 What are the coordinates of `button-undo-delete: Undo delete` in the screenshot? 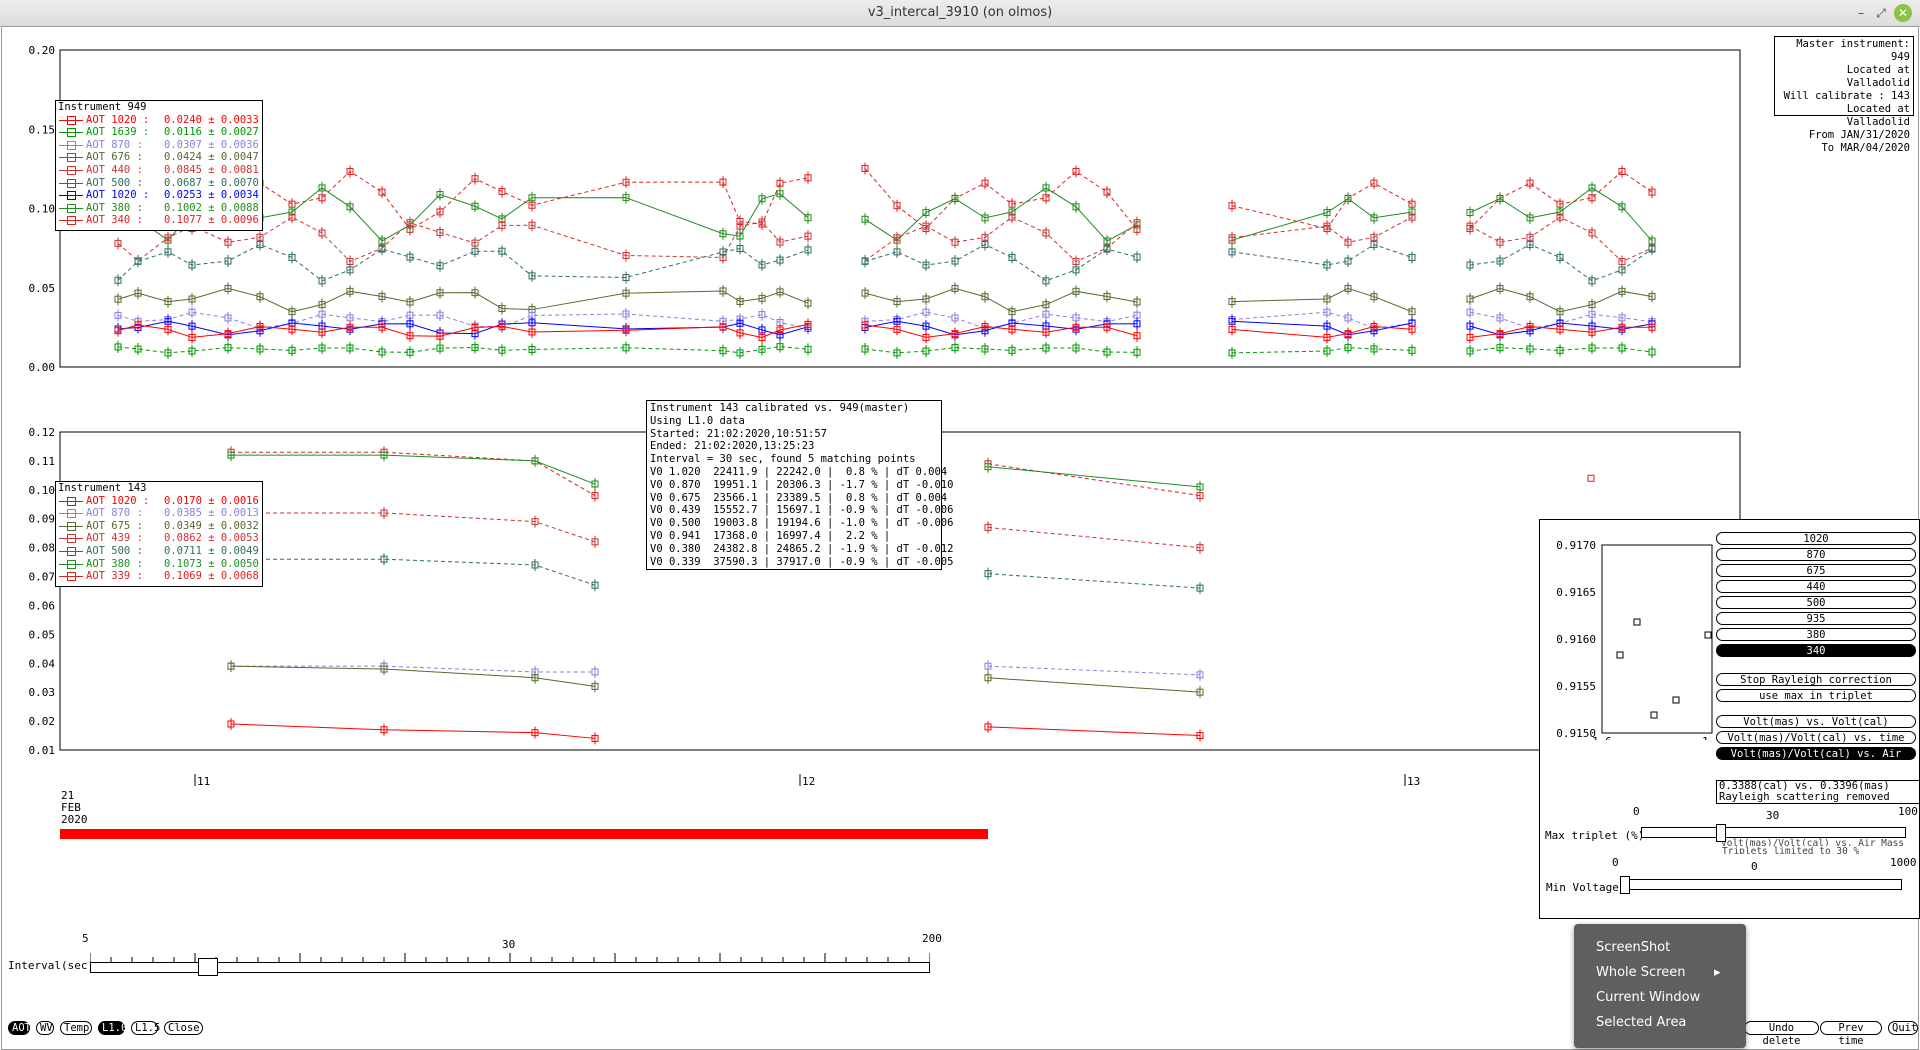 It's located at (1781, 1034).